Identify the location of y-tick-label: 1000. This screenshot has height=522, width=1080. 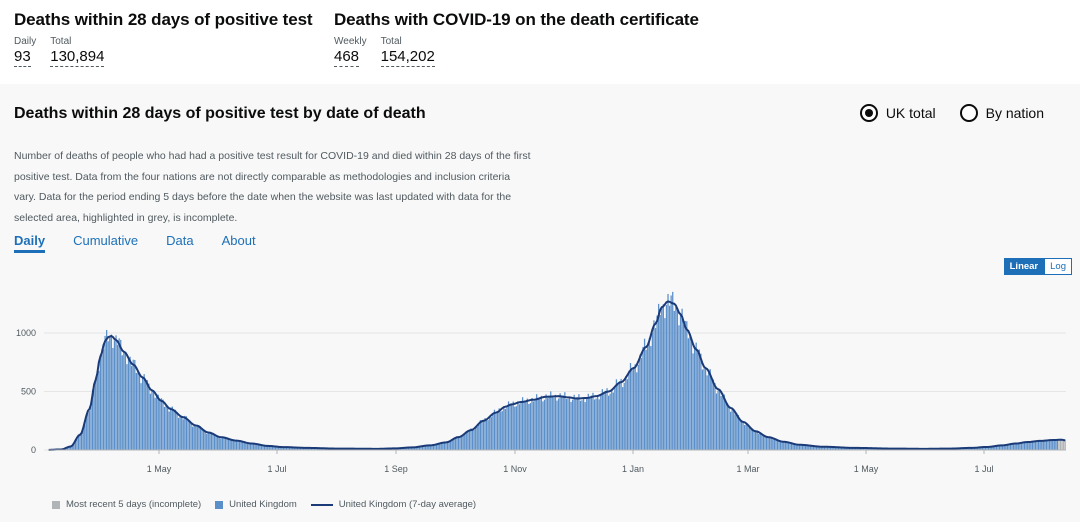
(26, 333).